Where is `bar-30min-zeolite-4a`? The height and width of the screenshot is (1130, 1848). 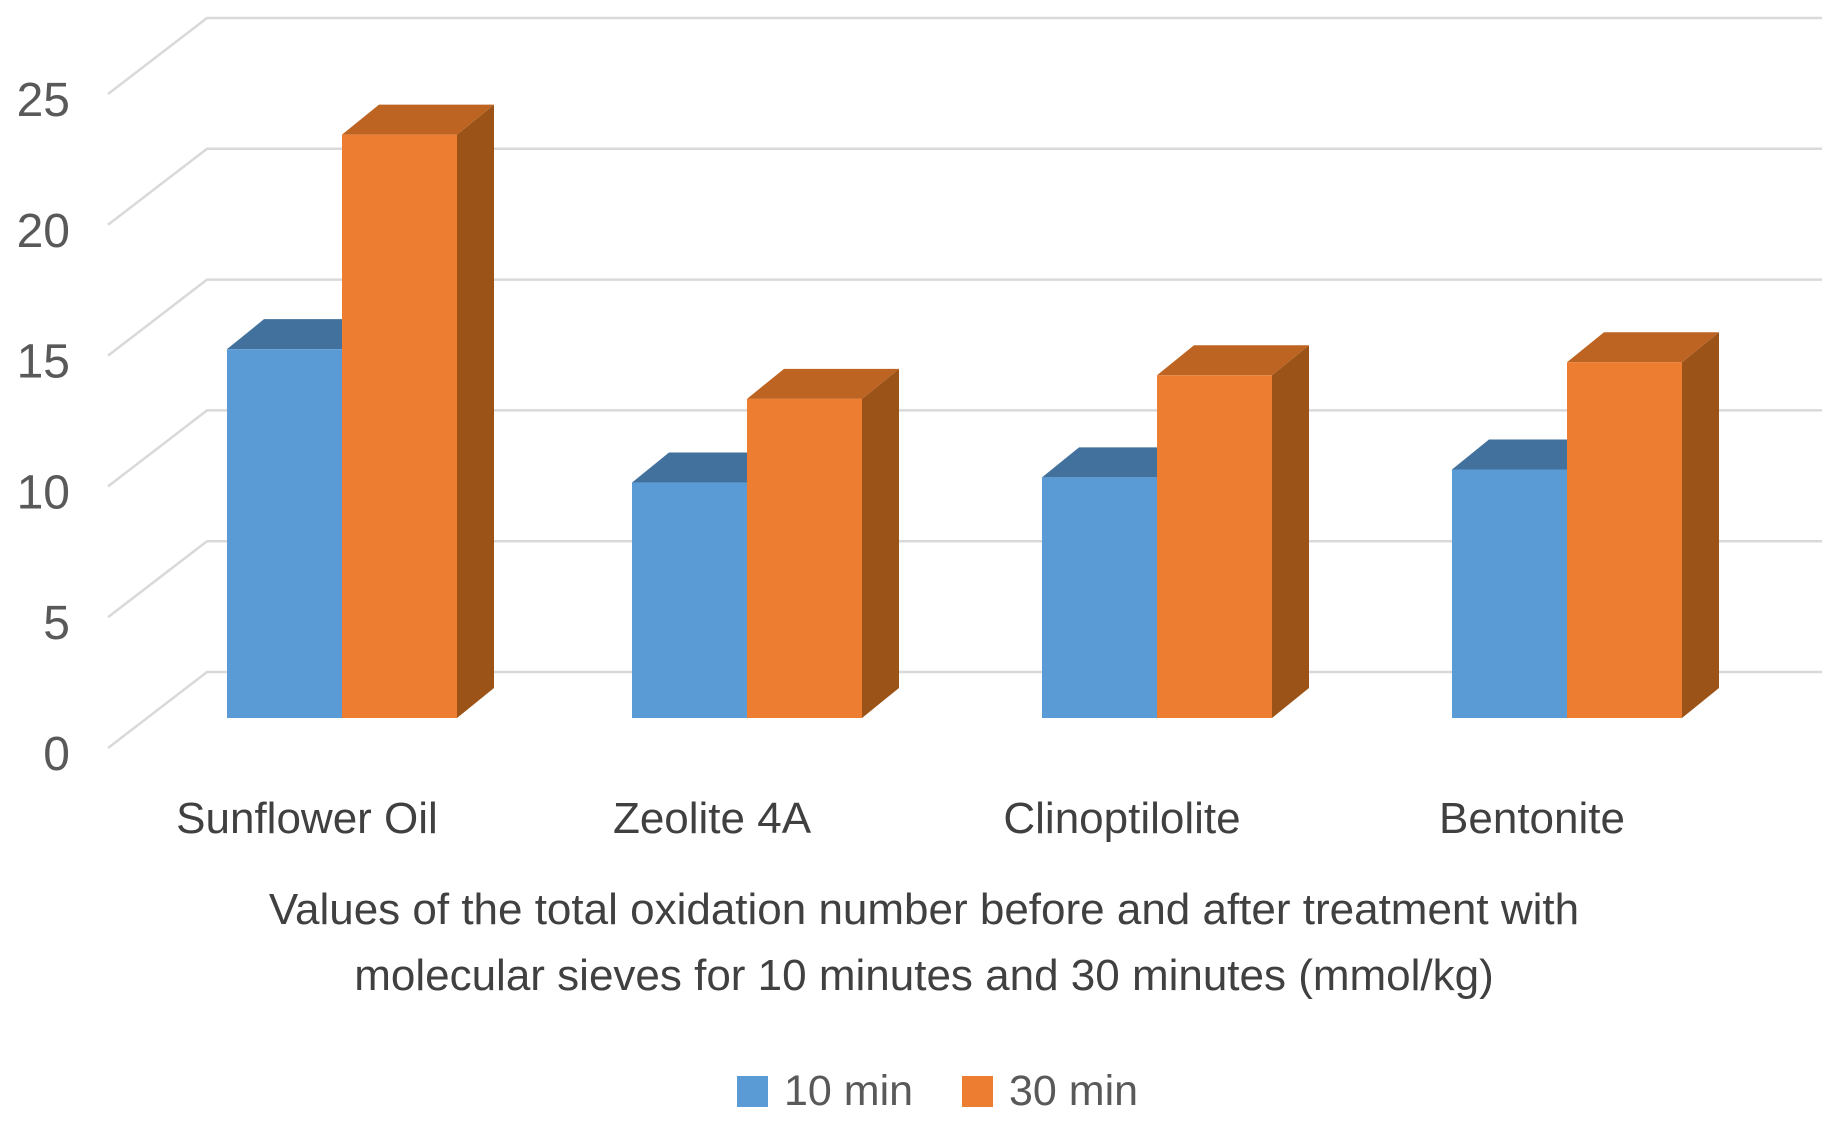
bar-30min-zeolite-4a is located at coordinates (823, 543).